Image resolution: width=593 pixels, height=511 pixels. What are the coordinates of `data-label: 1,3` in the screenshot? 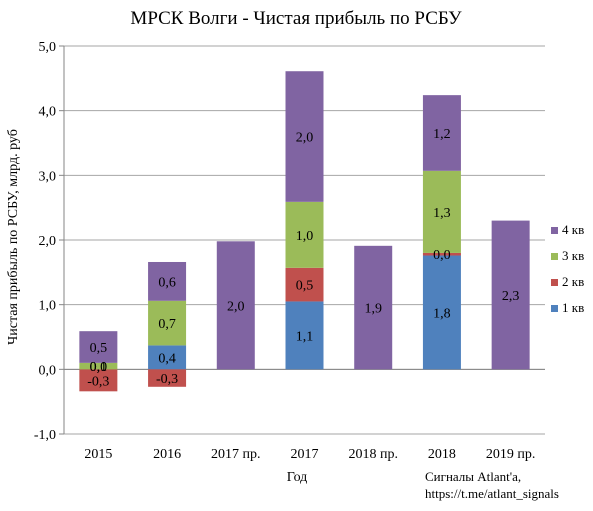 It's located at (442, 213).